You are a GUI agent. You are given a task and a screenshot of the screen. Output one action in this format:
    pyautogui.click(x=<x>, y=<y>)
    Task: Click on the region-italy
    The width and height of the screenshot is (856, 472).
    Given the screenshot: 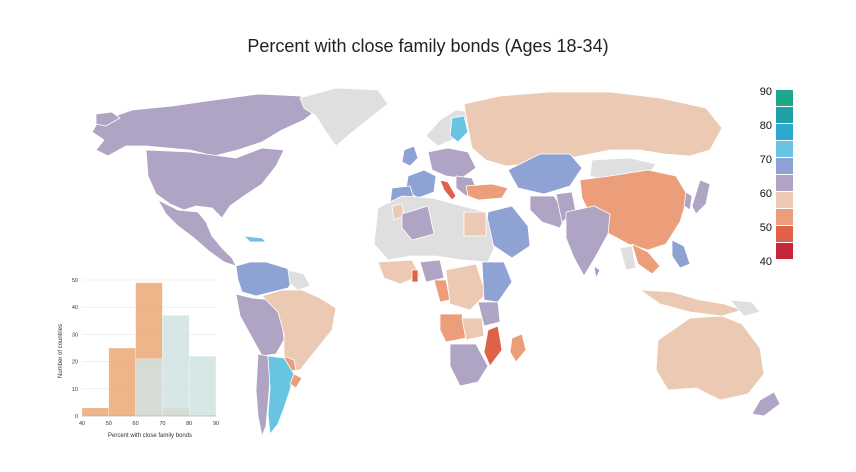 What is the action you would take?
    pyautogui.click(x=448, y=190)
    